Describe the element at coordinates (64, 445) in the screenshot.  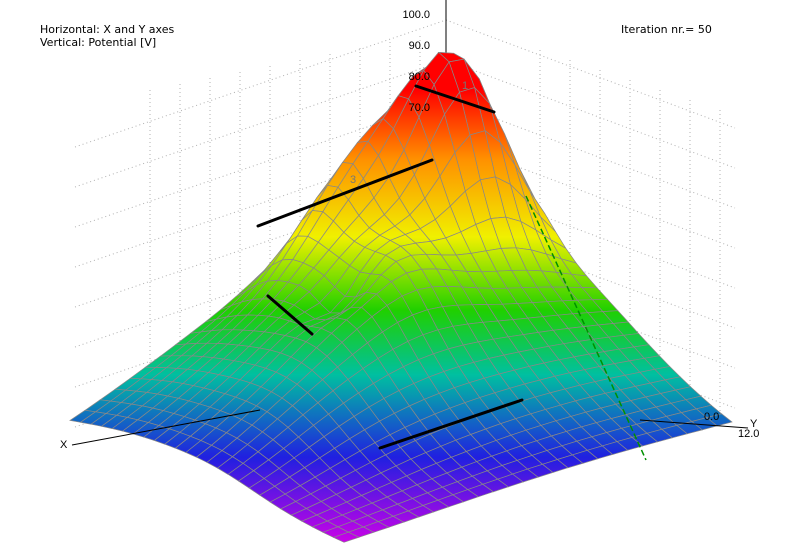
I see `x-axis-label: X` at that location.